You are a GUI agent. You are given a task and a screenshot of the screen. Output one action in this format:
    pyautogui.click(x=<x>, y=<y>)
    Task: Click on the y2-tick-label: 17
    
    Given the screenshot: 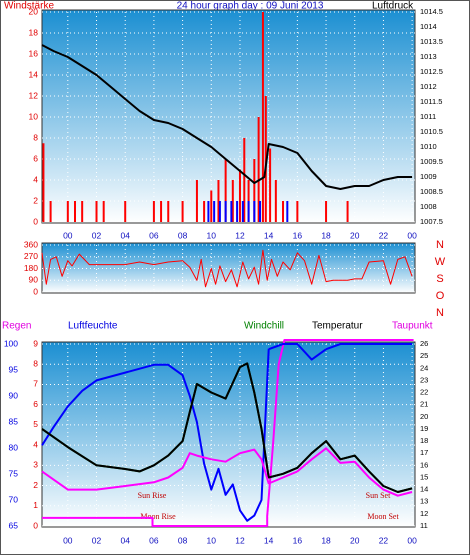 What is the action you would take?
    pyautogui.click(x=424, y=452)
    